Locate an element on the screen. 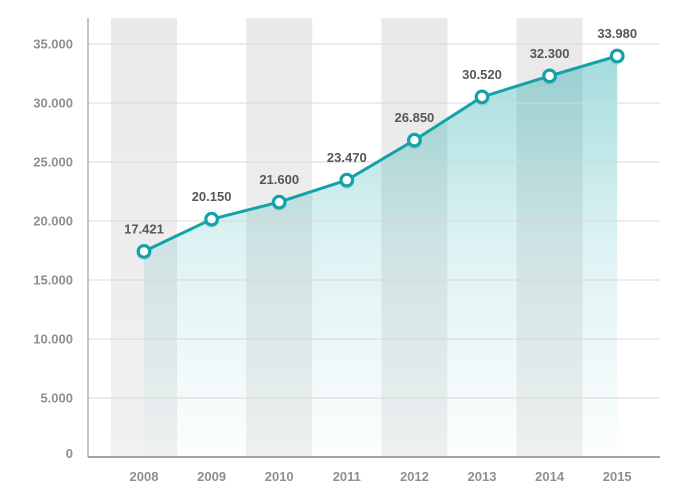  data-point-label: 21.600 is located at coordinates (279, 179).